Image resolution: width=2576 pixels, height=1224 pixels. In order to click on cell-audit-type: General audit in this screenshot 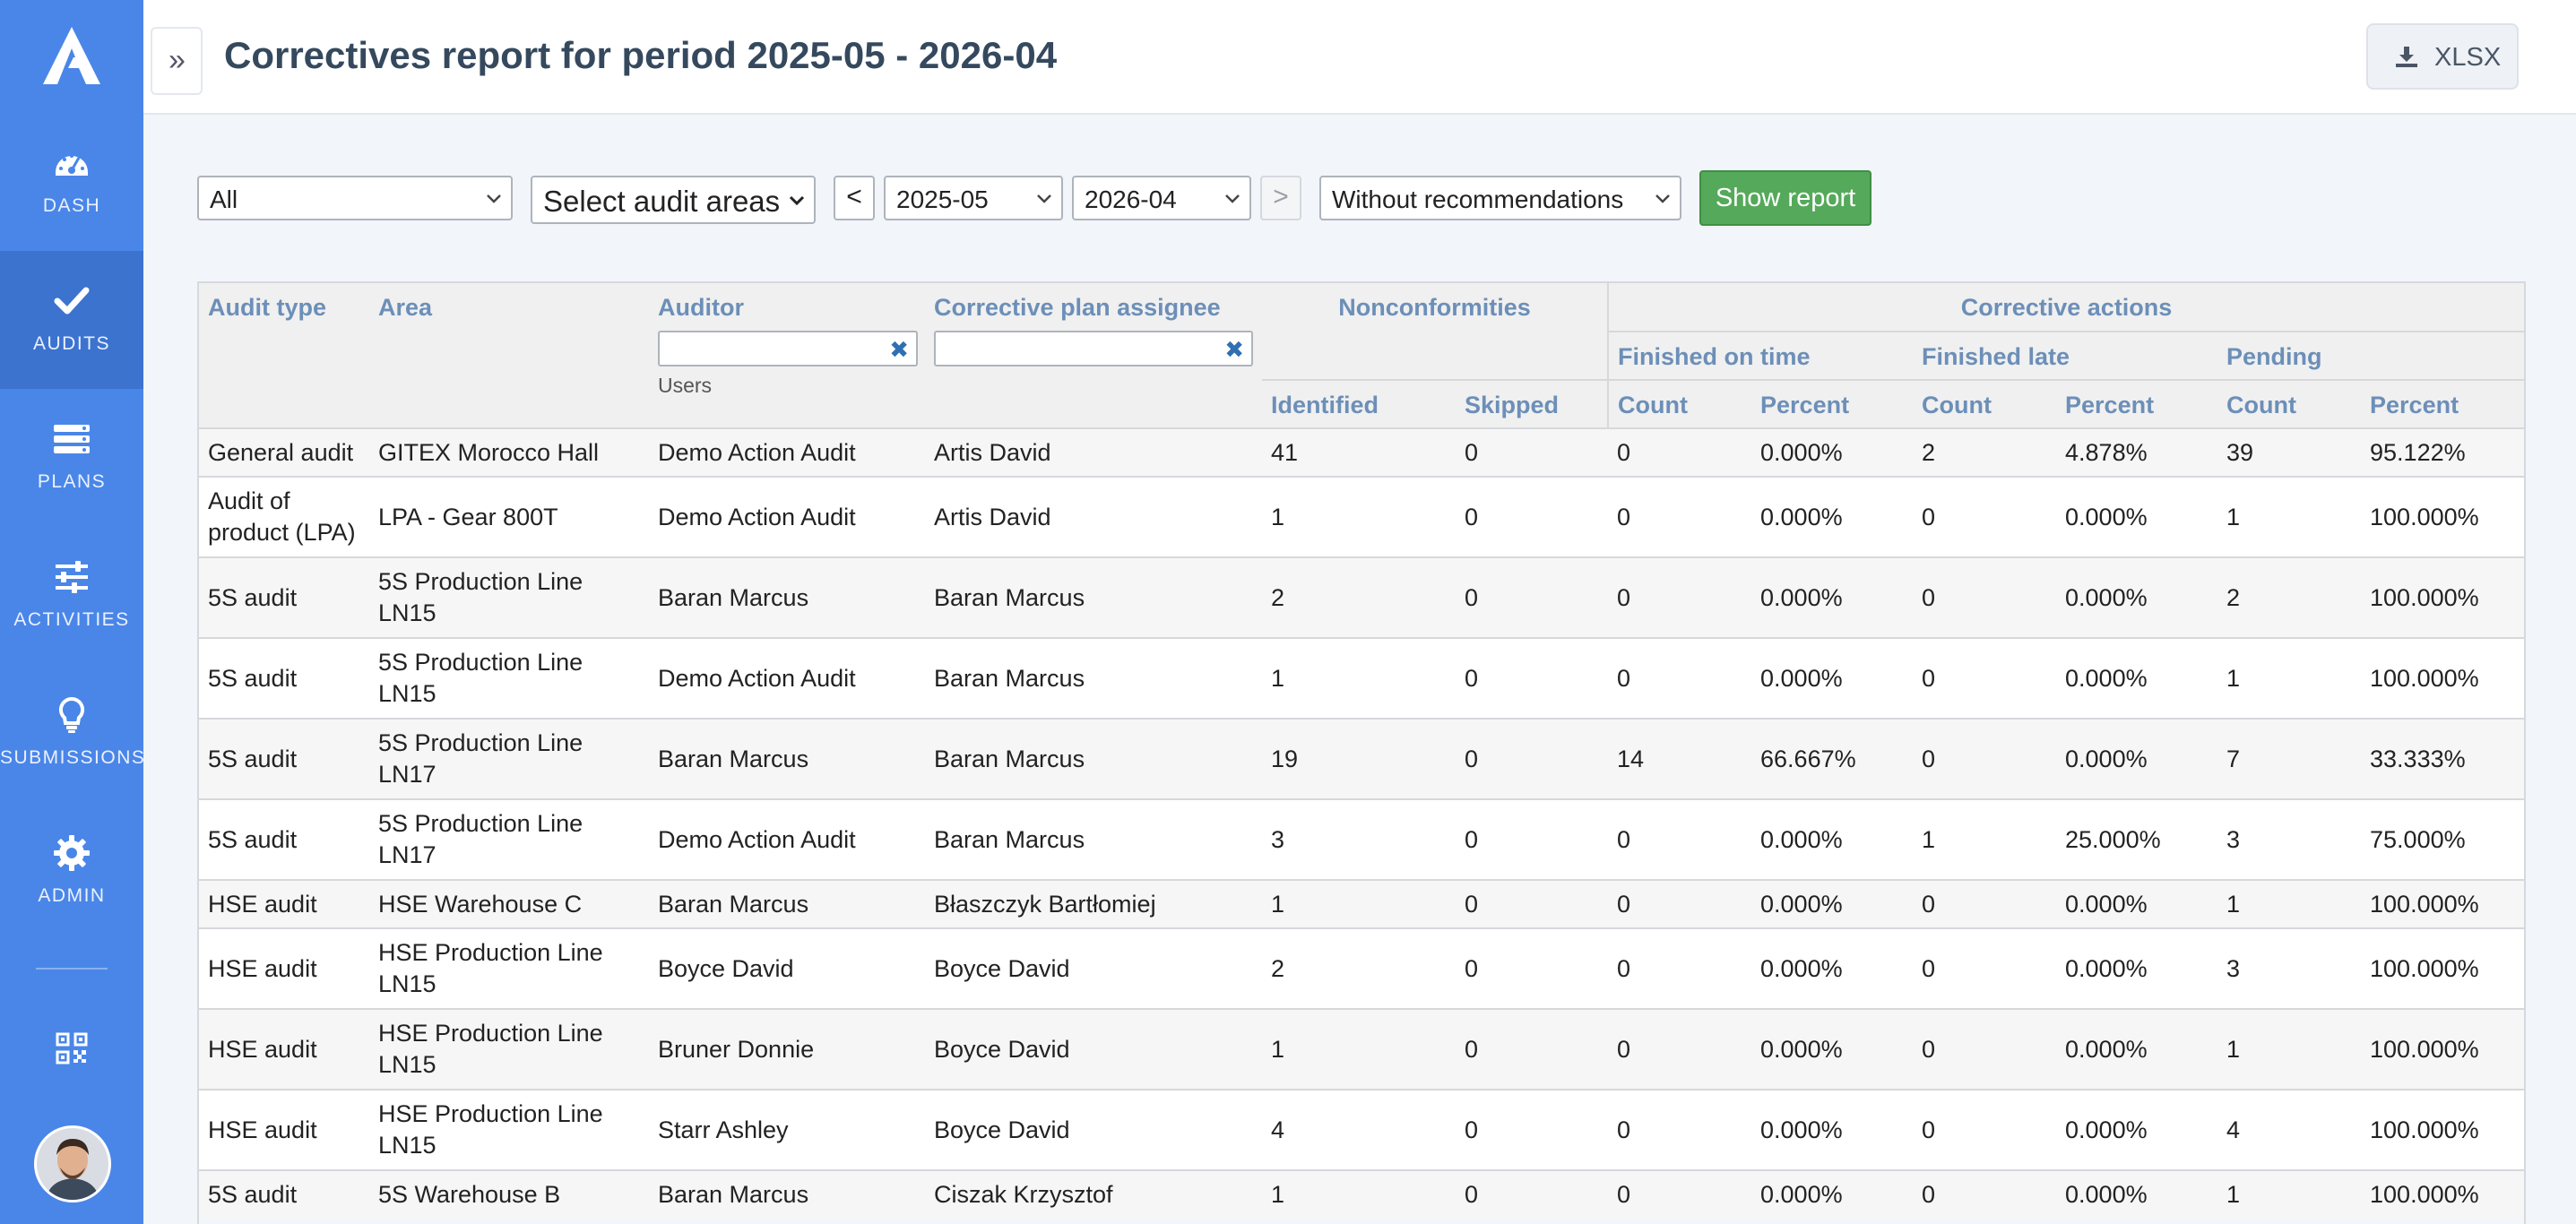, I will do `click(284, 452)`.